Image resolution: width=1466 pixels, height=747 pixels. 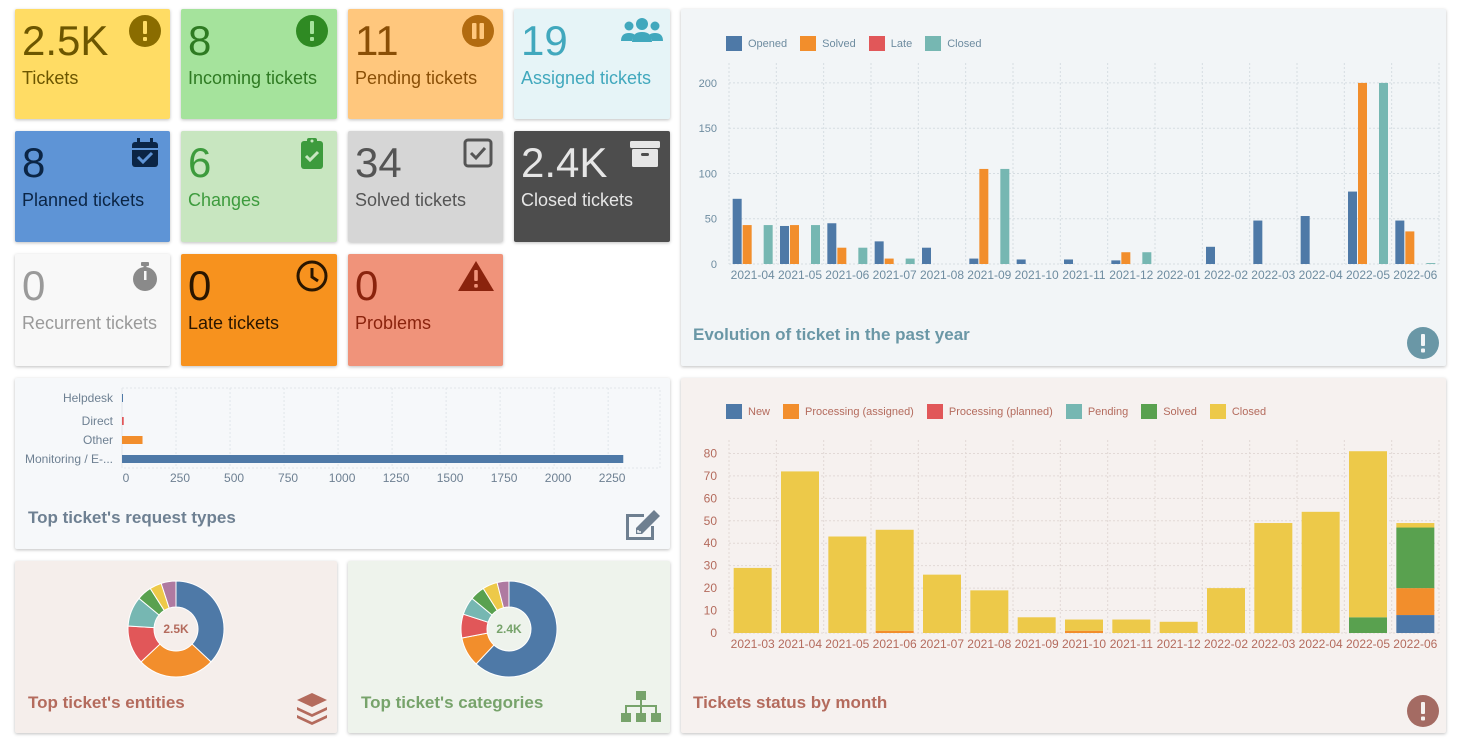 What do you see at coordinates (711, 476) in the screenshot?
I see `y-tick-label: 70` at bounding box center [711, 476].